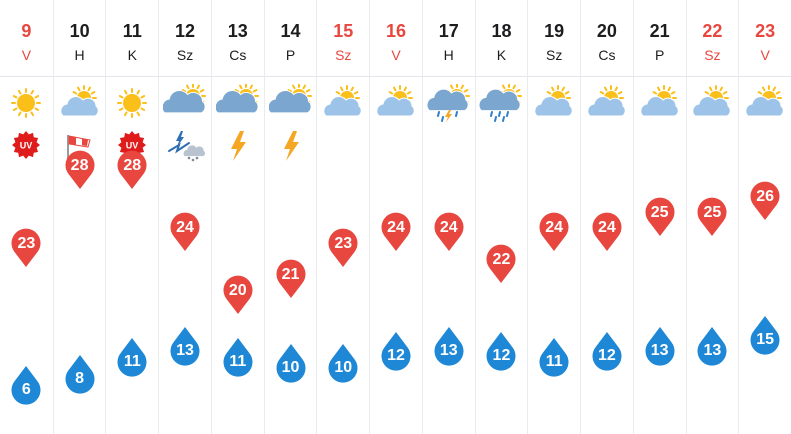 Image resolution: width=791 pixels, height=434 pixels. Describe the element at coordinates (80, 378) in the screenshot. I see `min-temp-value: 8` at that location.